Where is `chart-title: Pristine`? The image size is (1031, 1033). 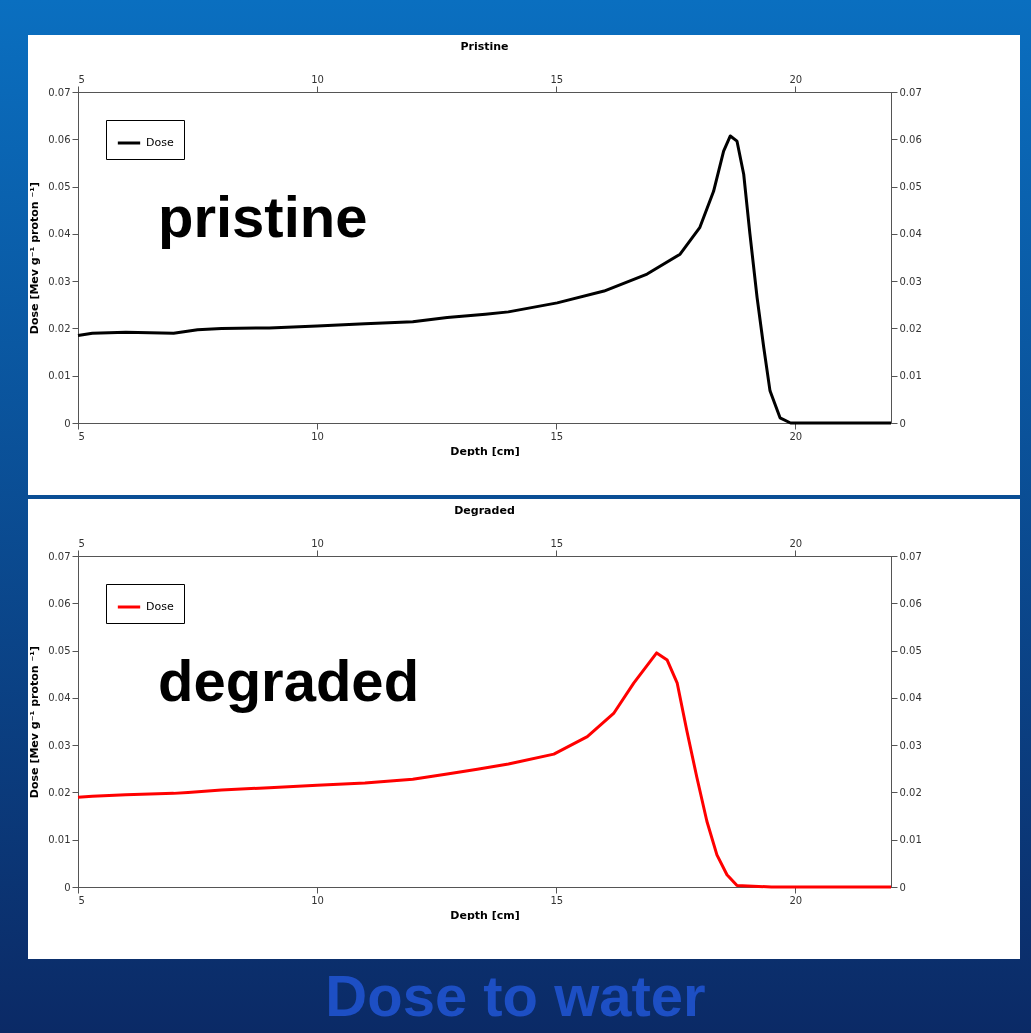 chart-title: Pristine is located at coordinates (484, 46).